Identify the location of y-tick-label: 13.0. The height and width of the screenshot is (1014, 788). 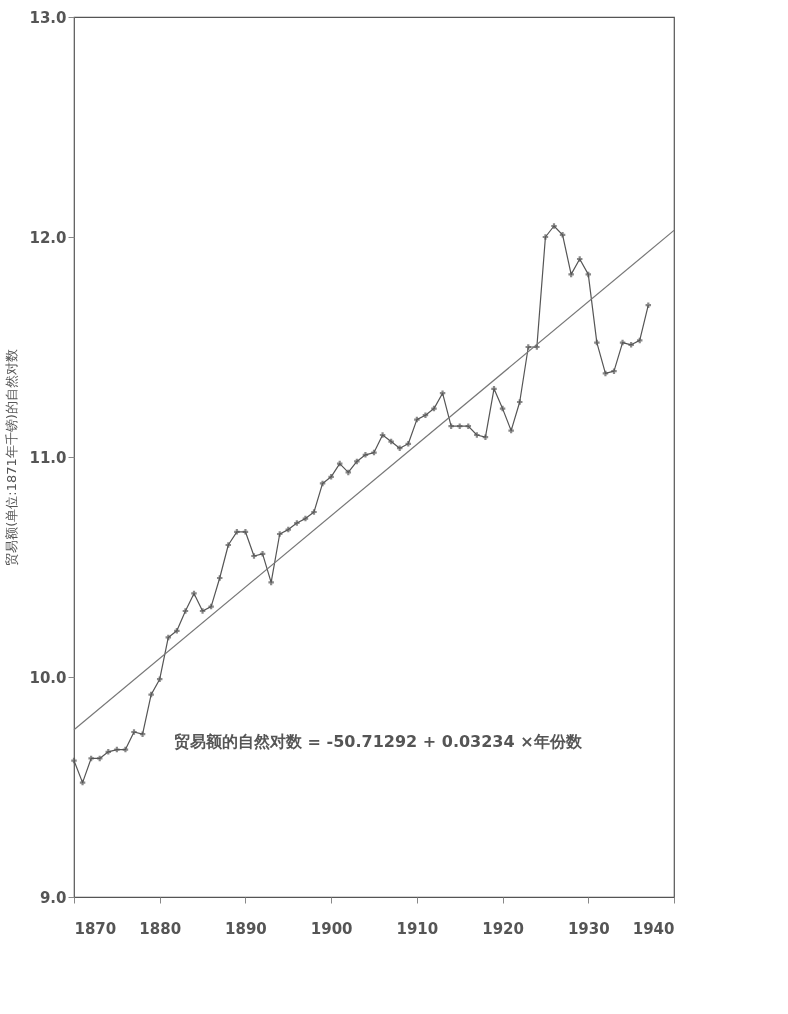
(48, 17).